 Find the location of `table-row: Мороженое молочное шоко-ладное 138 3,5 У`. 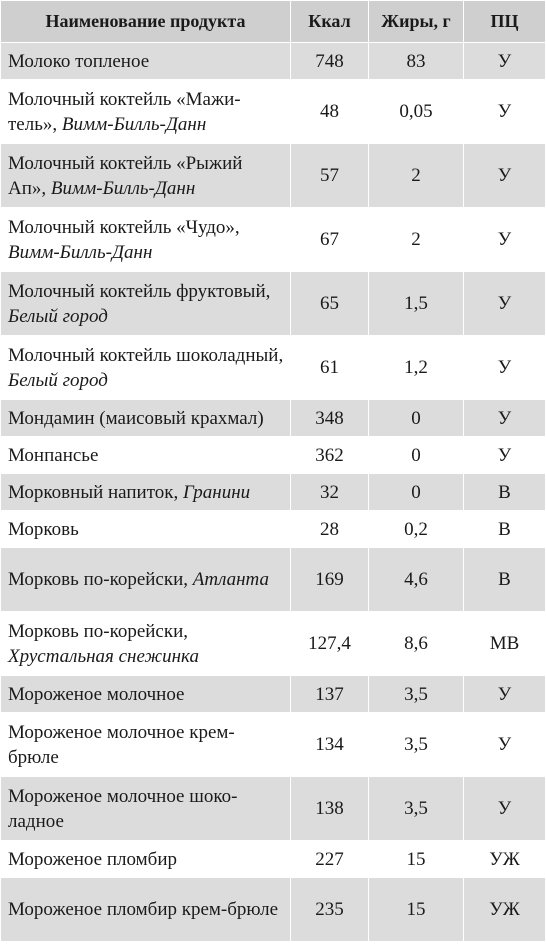

table-row: Мороженое молочное шоко-ладное 138 3,5 У is located at coordinates (273, 808).